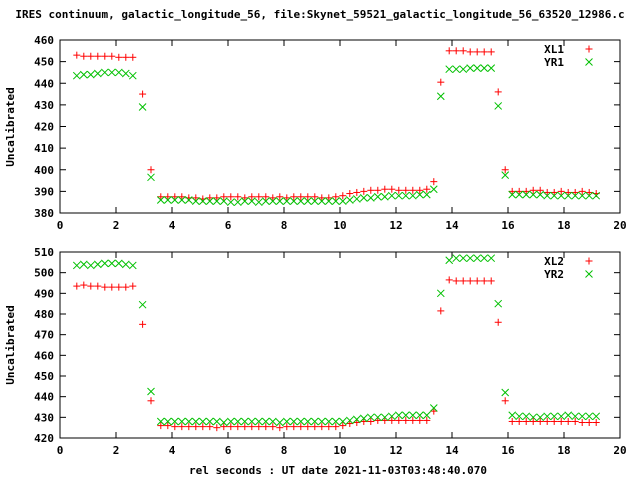 The image size is (640, 480). I want to click on x-tick-label: 8, so click(284, 225).